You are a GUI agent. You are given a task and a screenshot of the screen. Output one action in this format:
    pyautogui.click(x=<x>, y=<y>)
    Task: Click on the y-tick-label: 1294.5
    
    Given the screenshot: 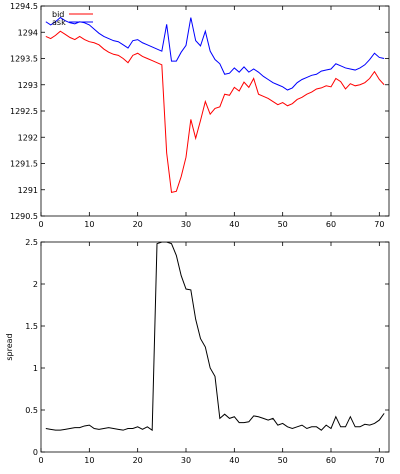 What is the action you would take?
    pyautogui.click(x=24, y=6)
    